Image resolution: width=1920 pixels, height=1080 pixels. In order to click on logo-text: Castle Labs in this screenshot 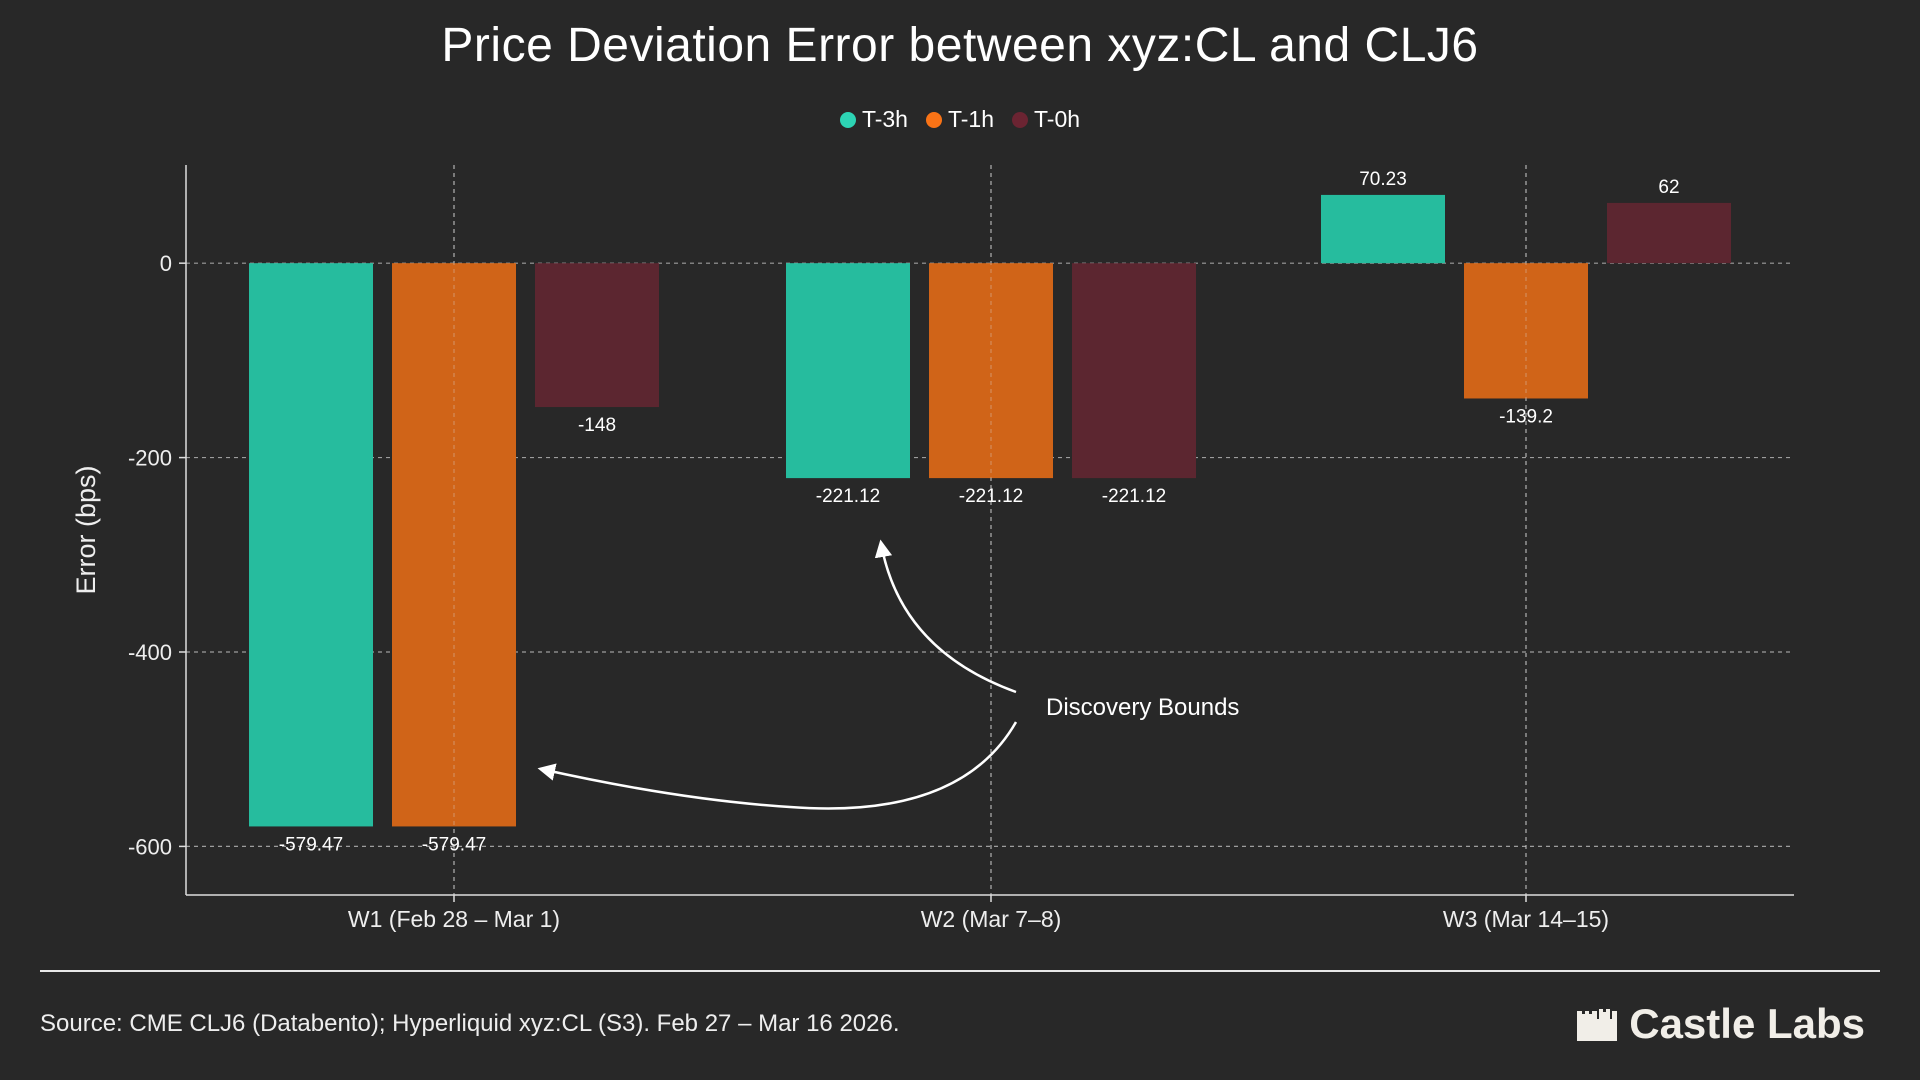, I will do `click(1747, 1023)`.